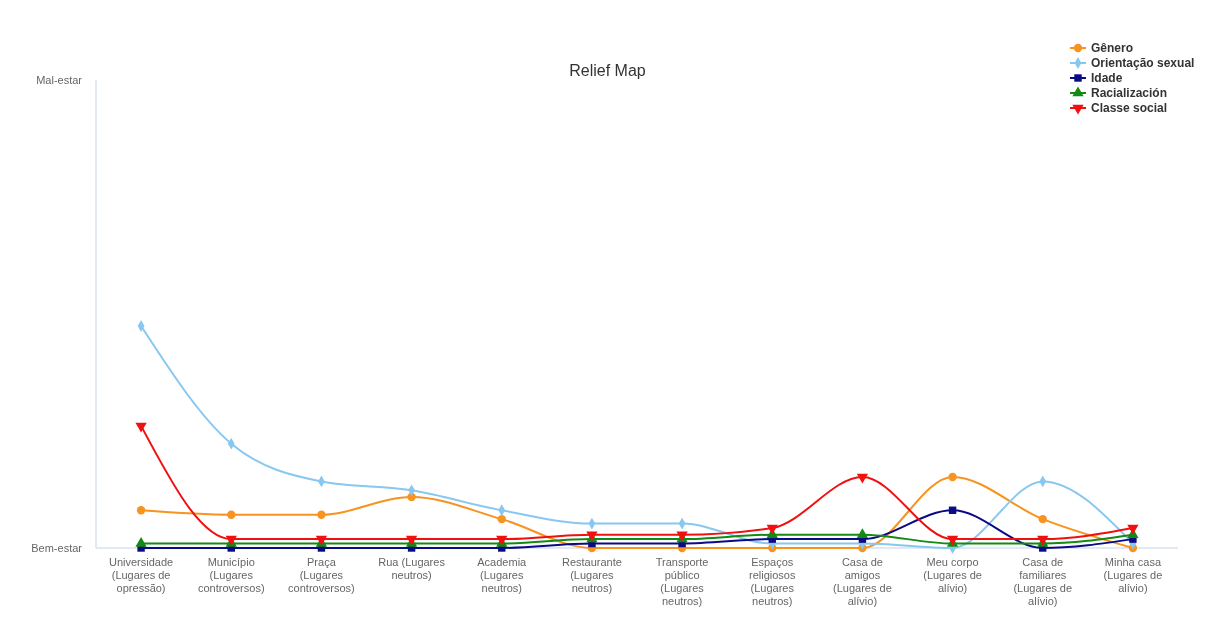 This screenshot has width=1215, height=617. What do you see at coordinates (141, 575) in the screenshot?
I see `x-tick-label: Universidade (Lugares de opressão)` at bounding box center [141, 575].